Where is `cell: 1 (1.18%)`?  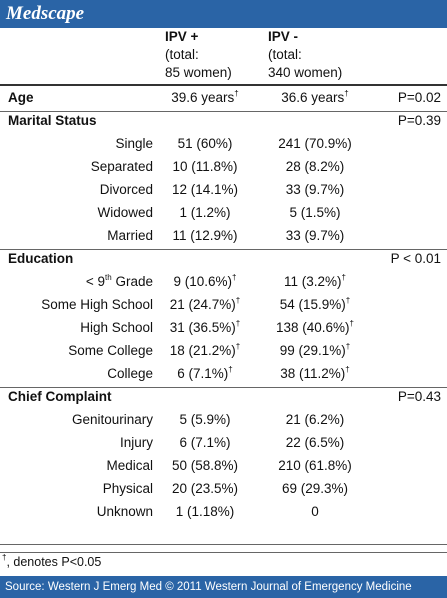
cell: 1 (1.18%) is located at coordinates (205, 512).